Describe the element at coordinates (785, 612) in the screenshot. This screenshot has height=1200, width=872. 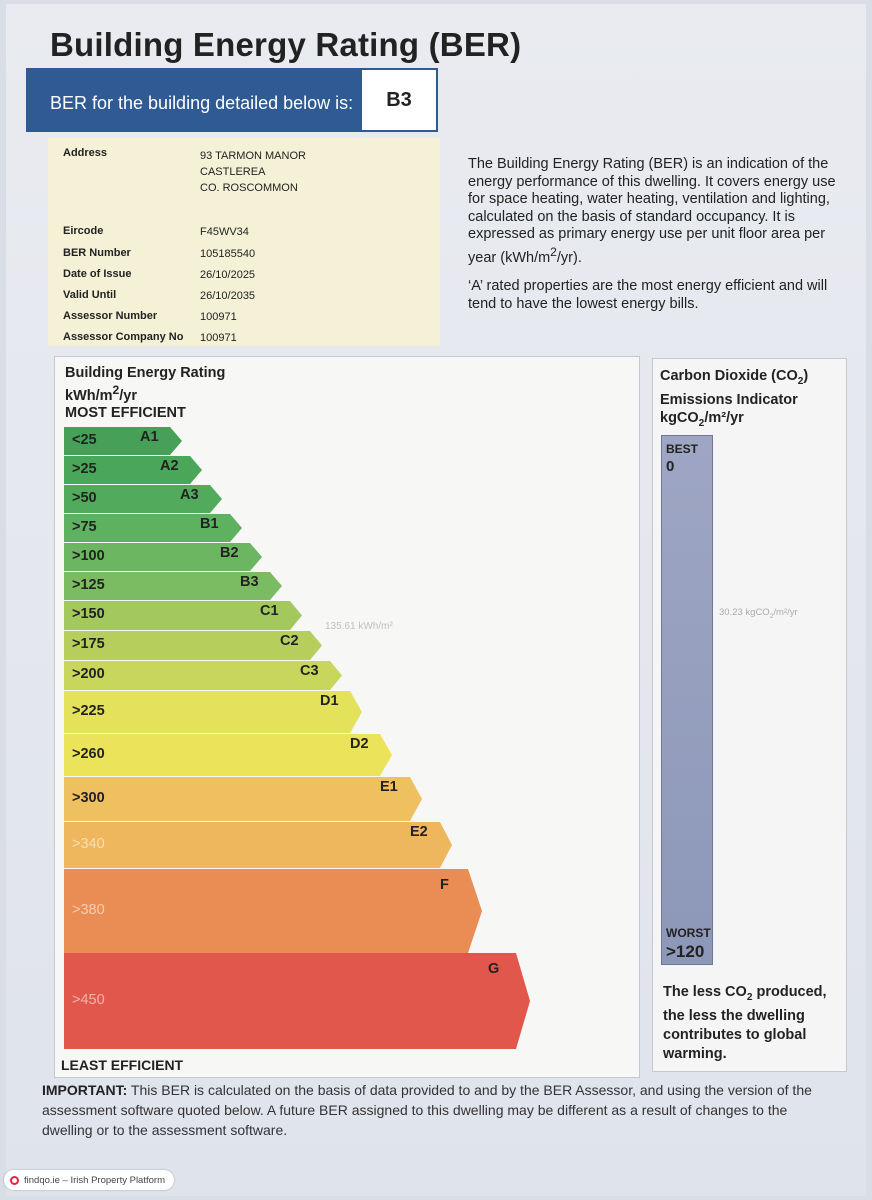
I see `co2-value-text-end: /m²/yr` at that location.